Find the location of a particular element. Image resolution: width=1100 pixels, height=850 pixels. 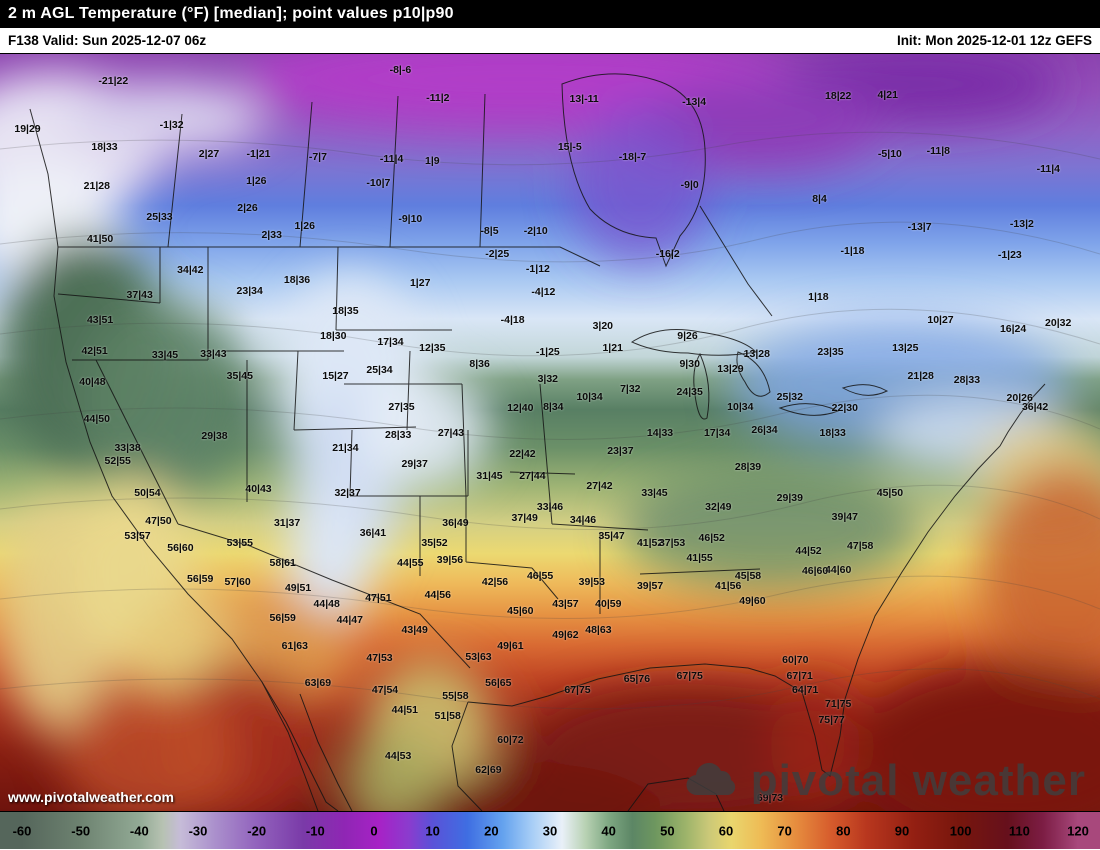

point-value: 44|50 is located at coordinates (96, 418).